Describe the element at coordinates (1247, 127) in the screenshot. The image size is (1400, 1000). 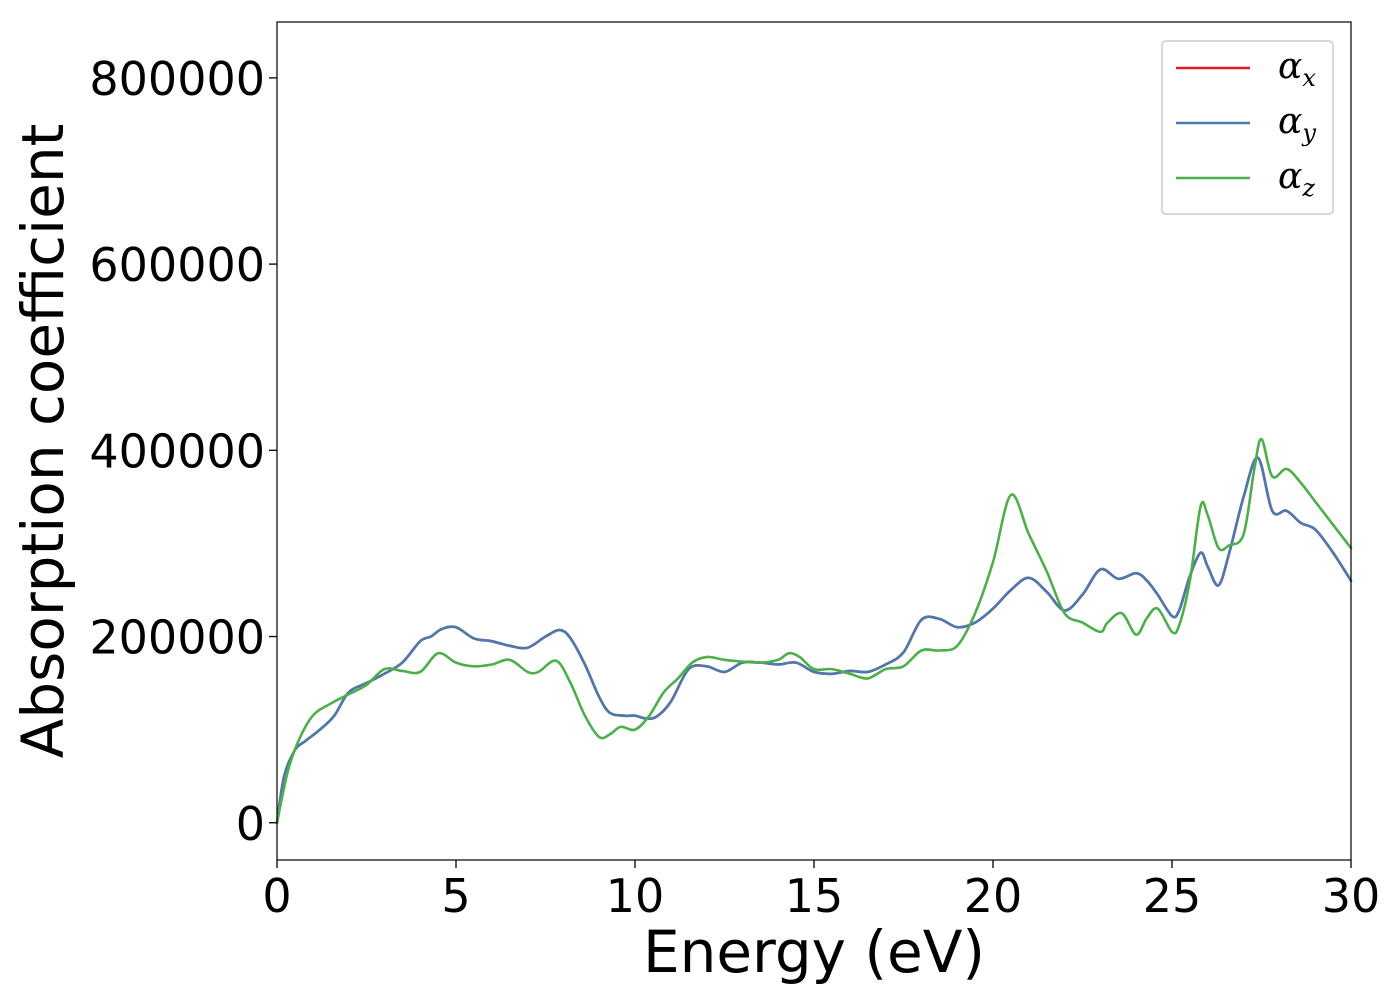
I see `legend-box` at that location.